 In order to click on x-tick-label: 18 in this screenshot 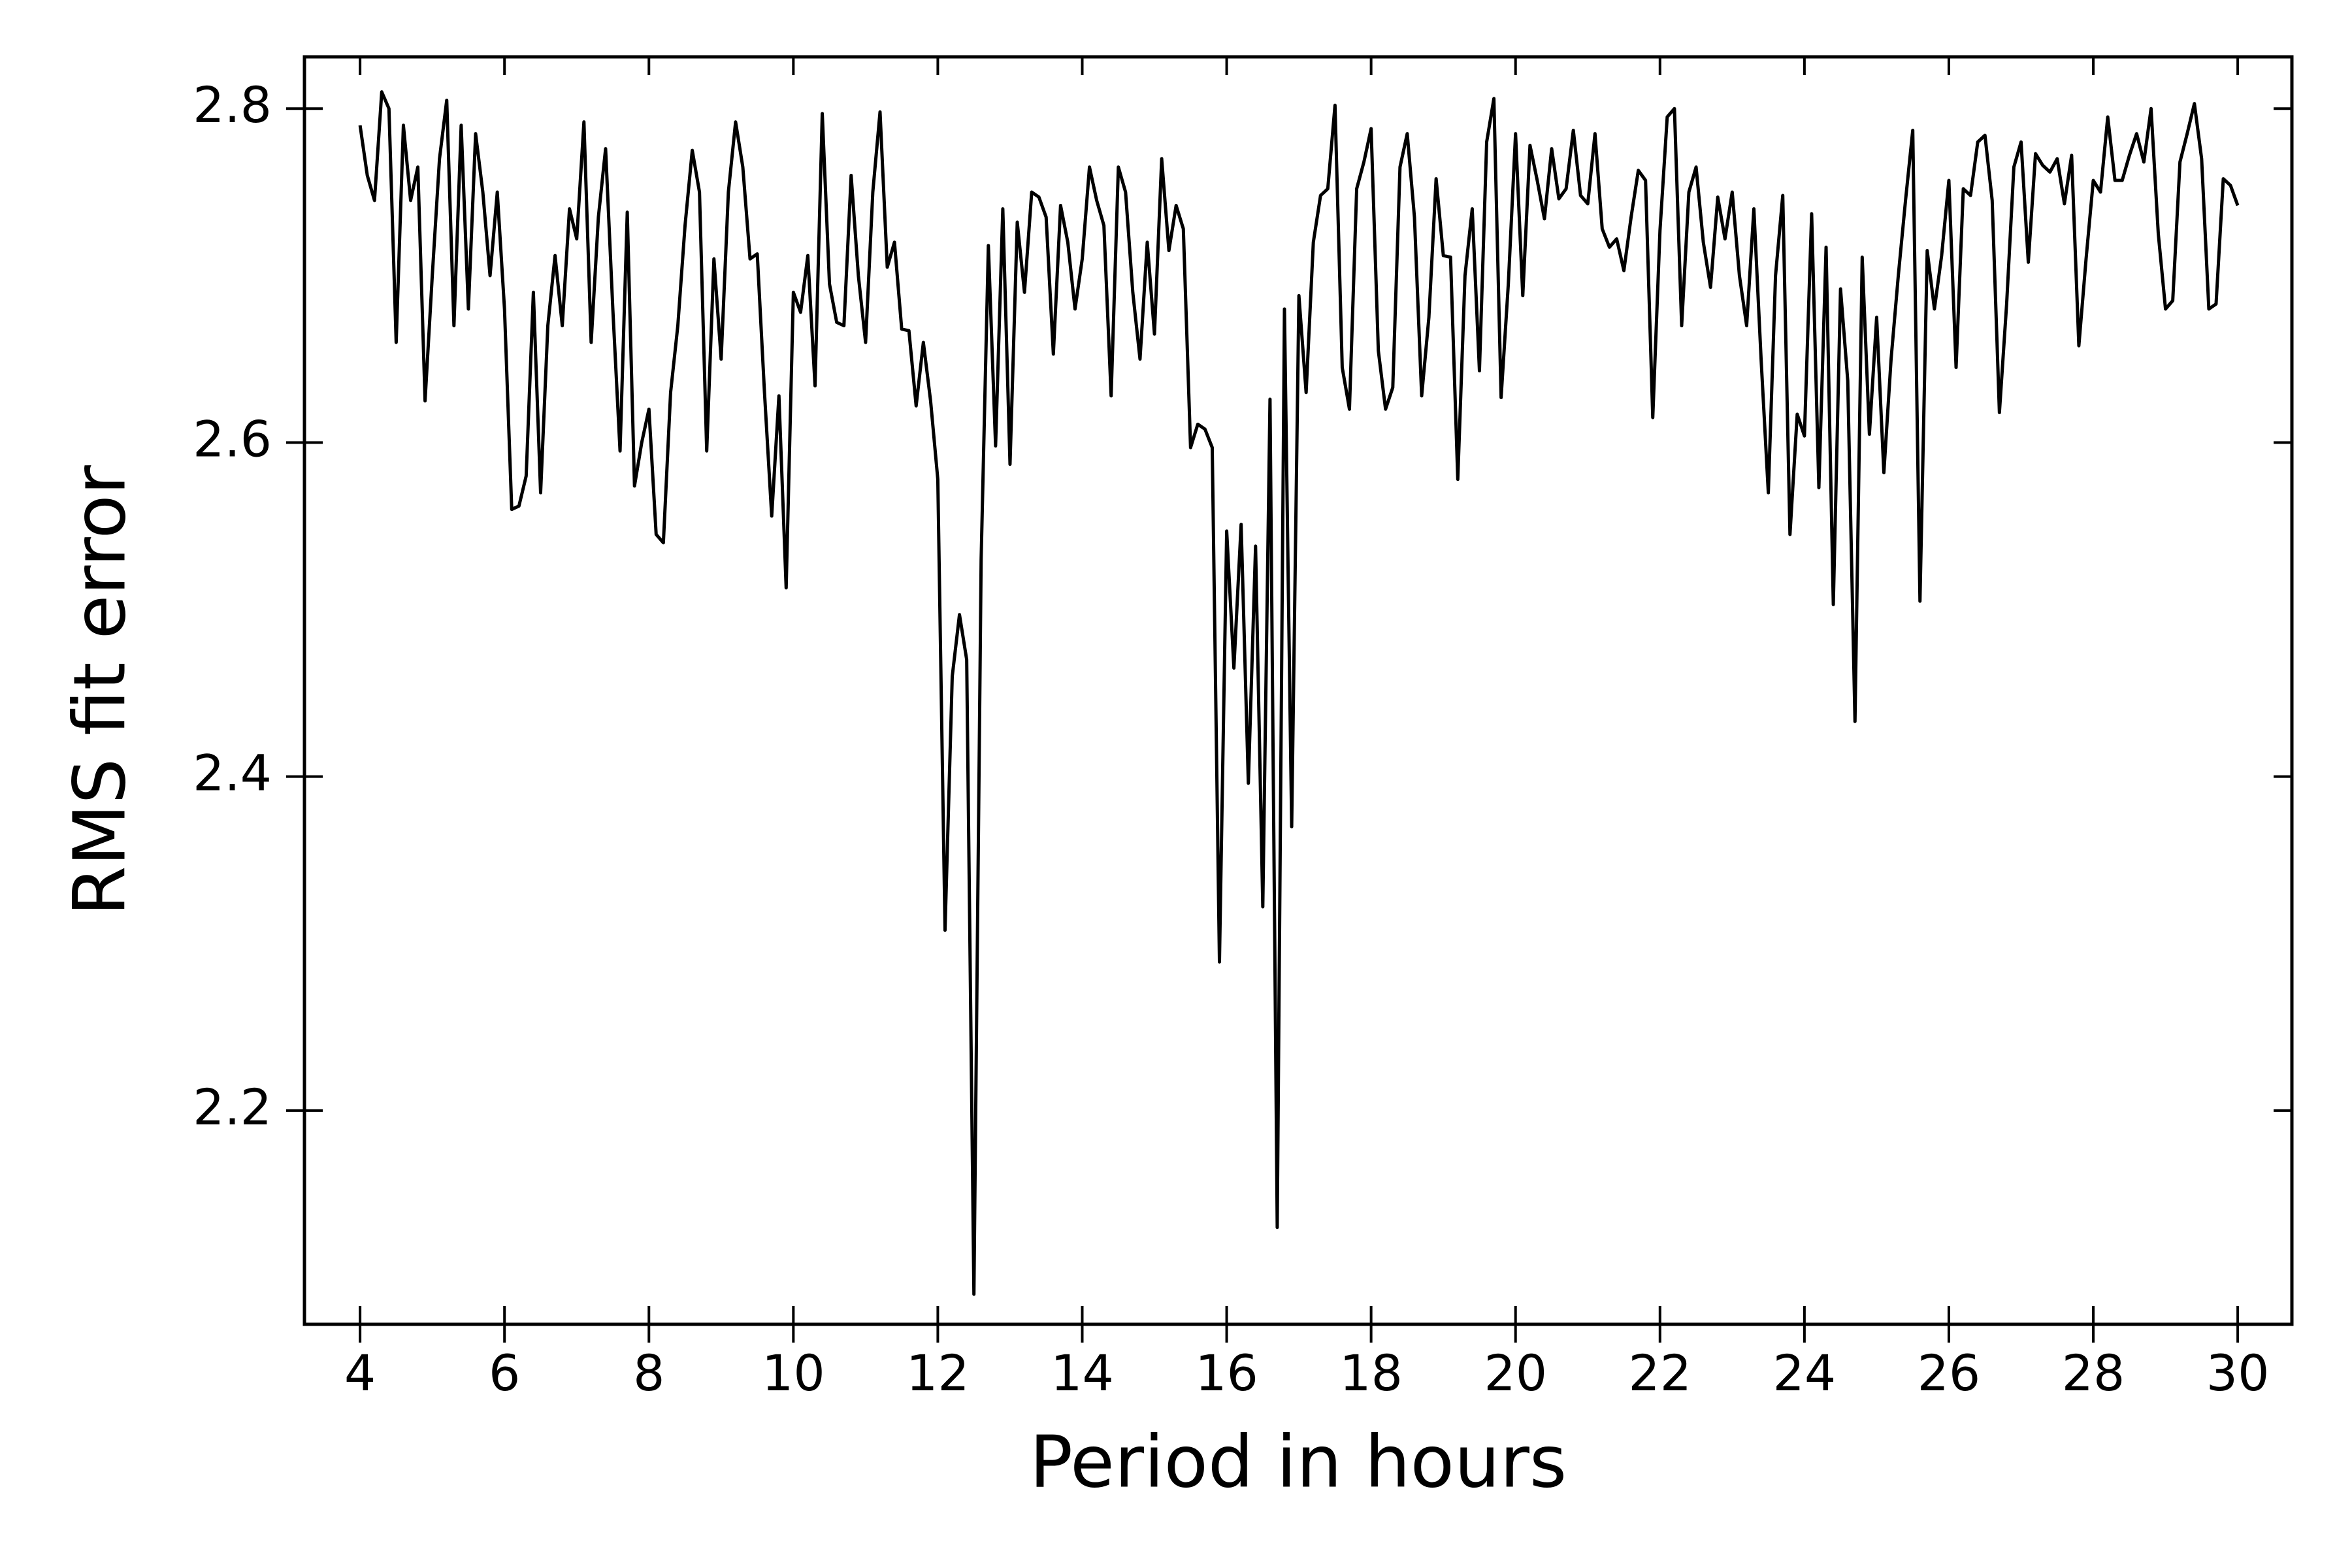, I will do `click(1371, 1373)`.